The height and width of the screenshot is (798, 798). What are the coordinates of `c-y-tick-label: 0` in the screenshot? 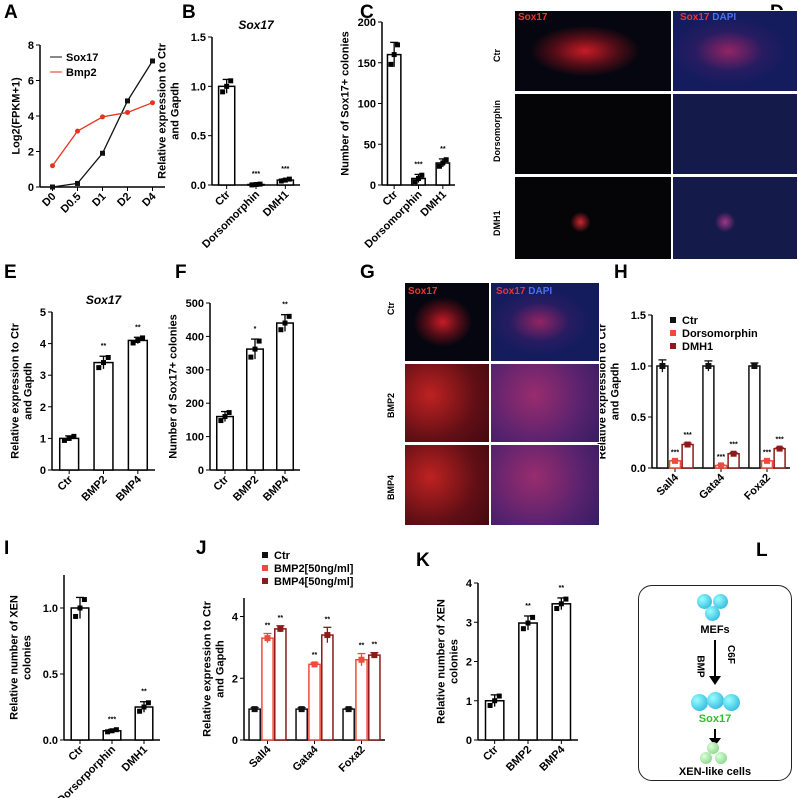 It's located at (373, 186).